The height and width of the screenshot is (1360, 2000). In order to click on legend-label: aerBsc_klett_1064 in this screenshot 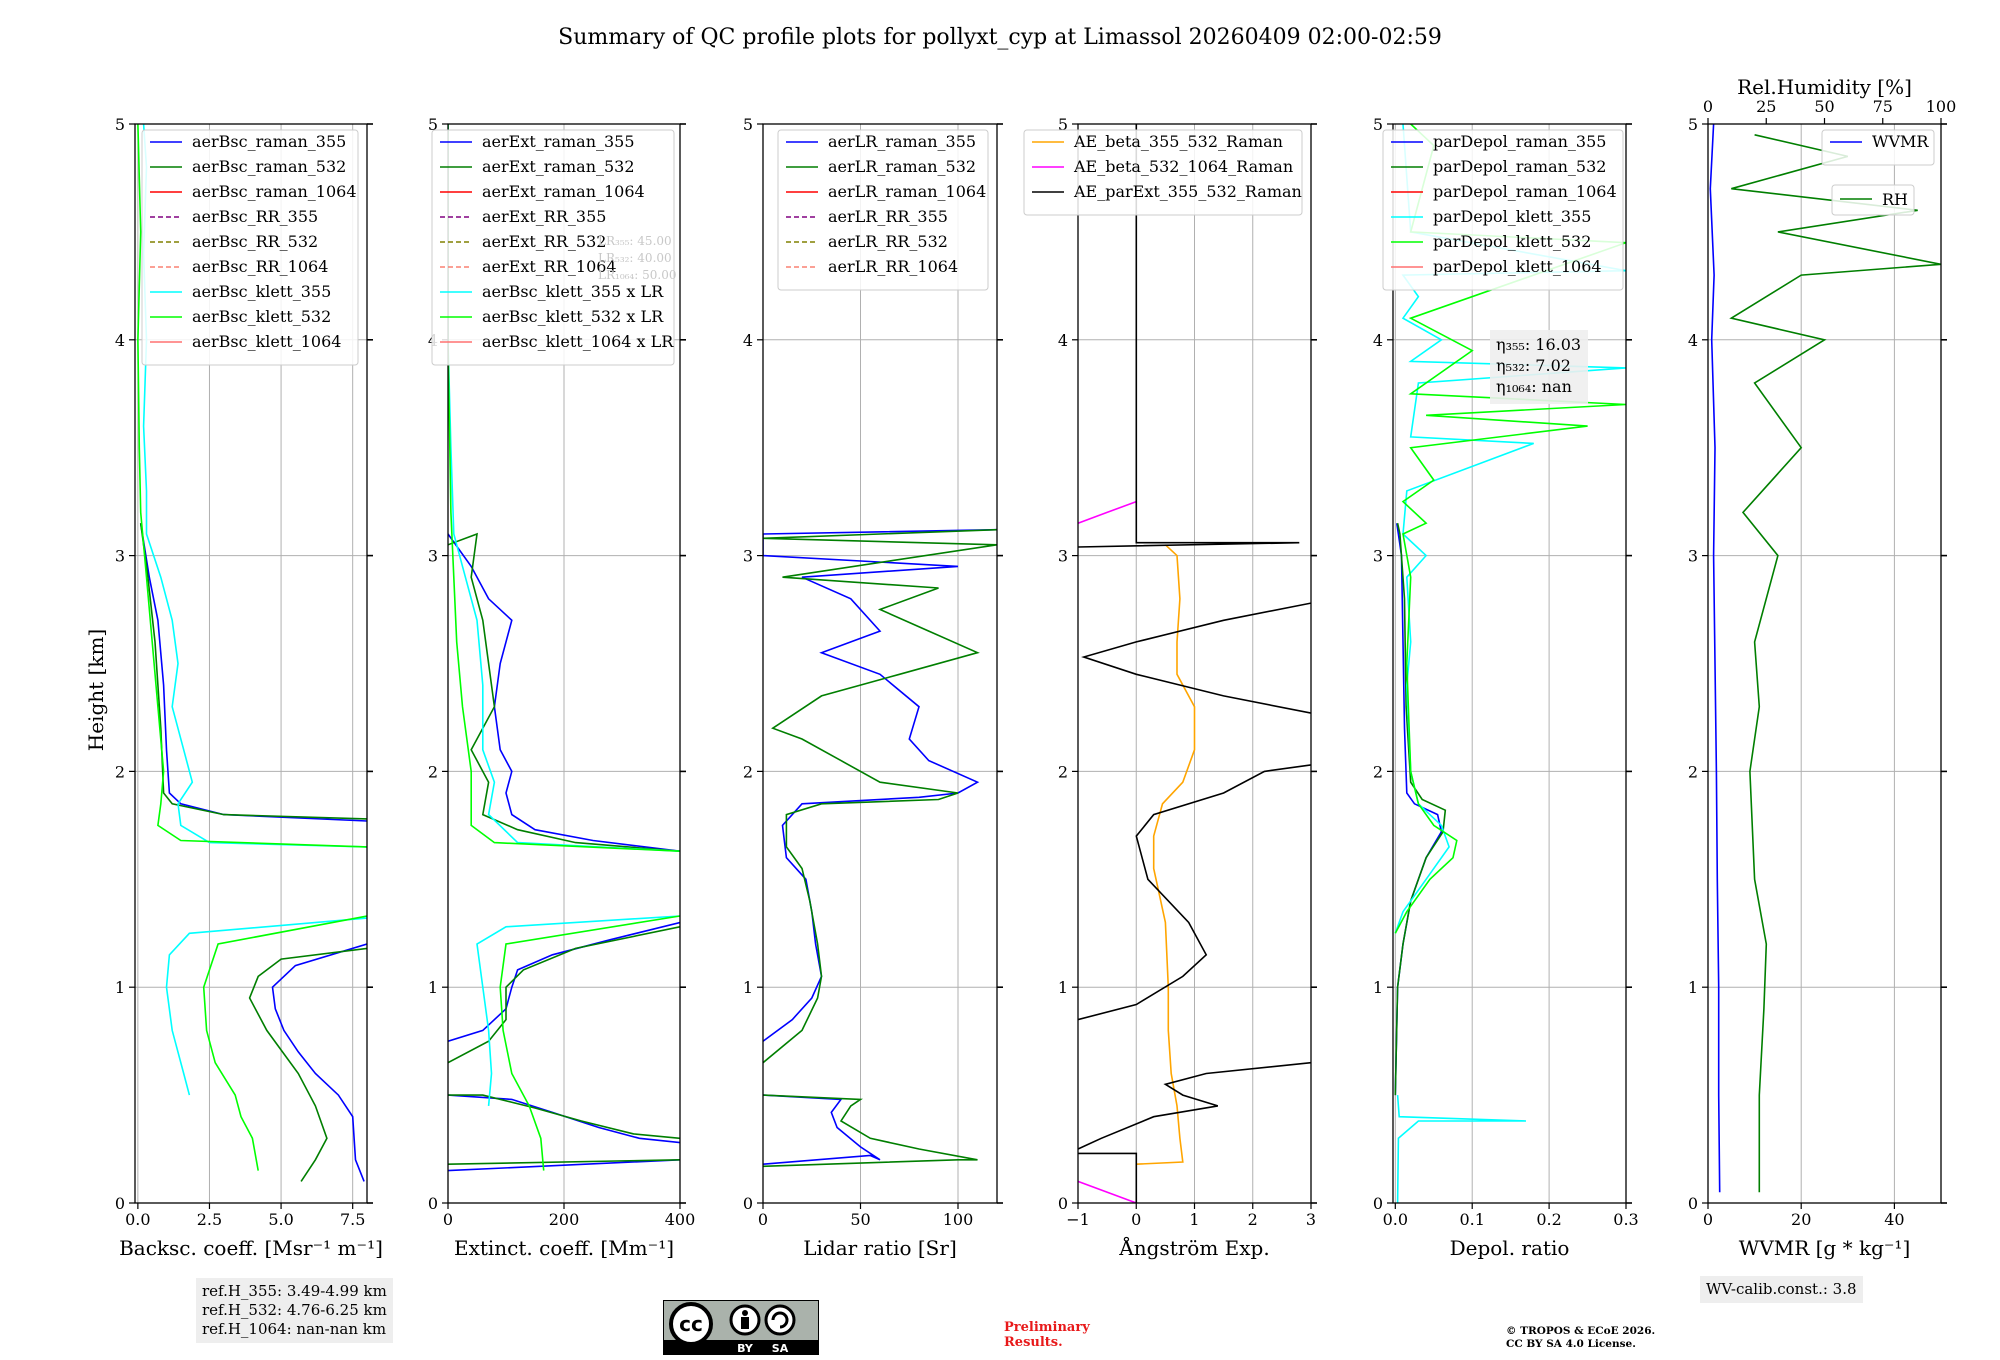, I will do `click(266, 341)`.